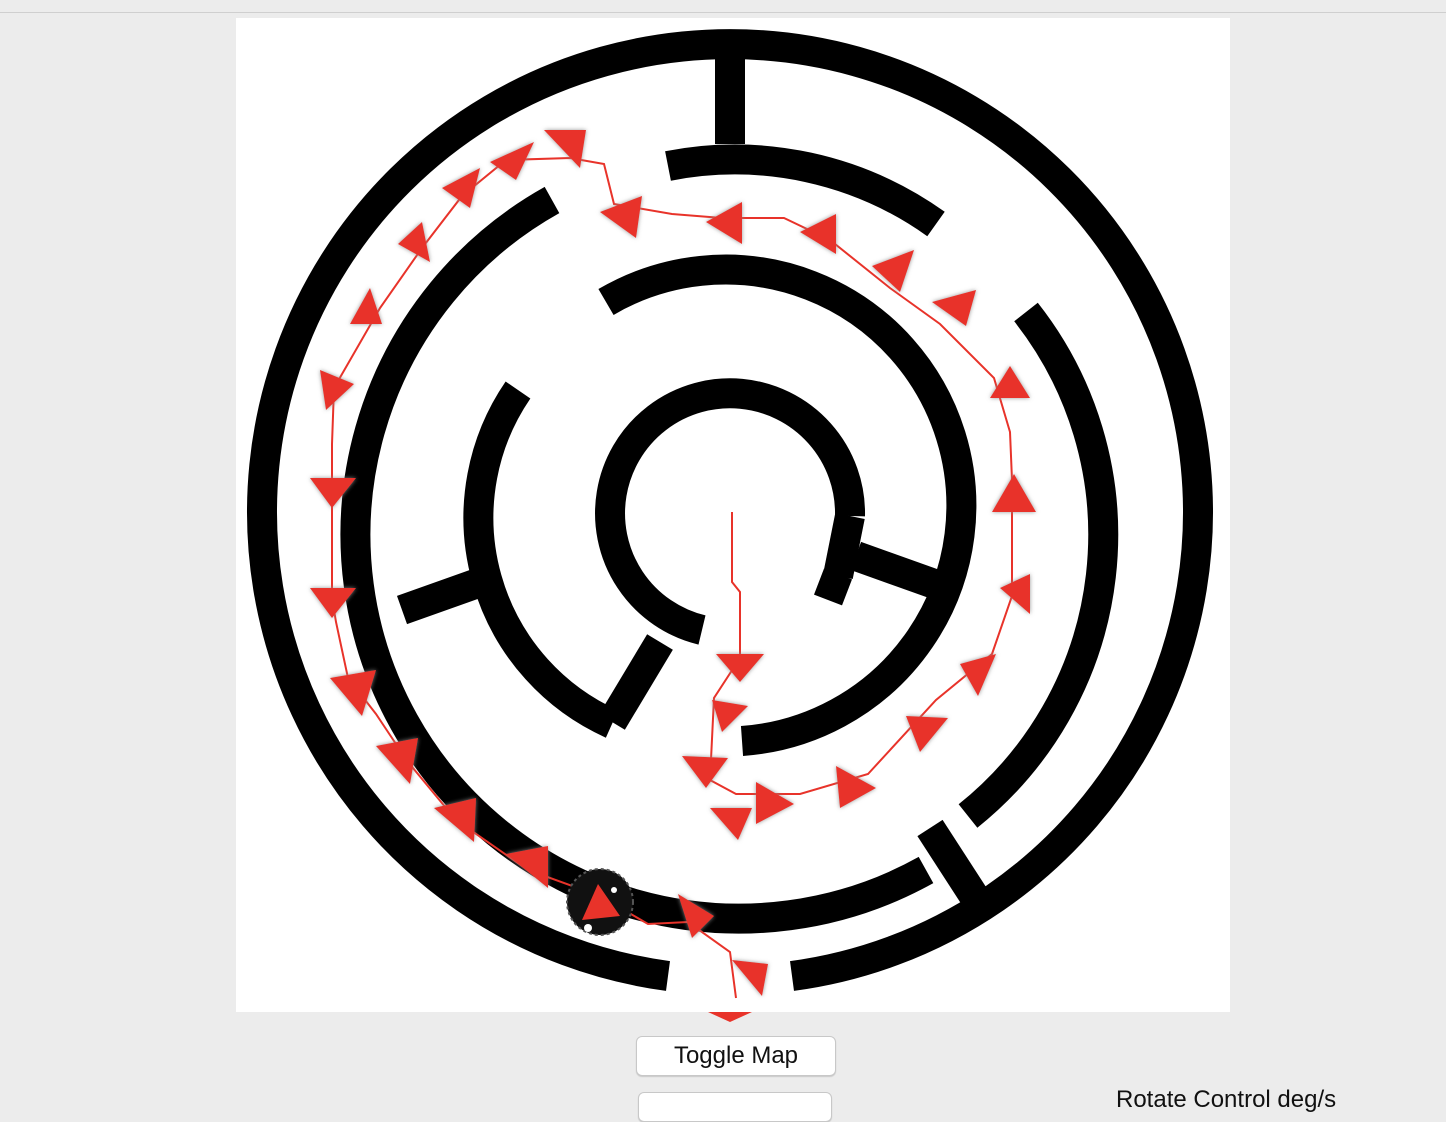 This screenshot has height=1122, width=1446. Describe the element at coordinates (541, 559) in the screenshot. I see `inner-arc-wall` at that location.